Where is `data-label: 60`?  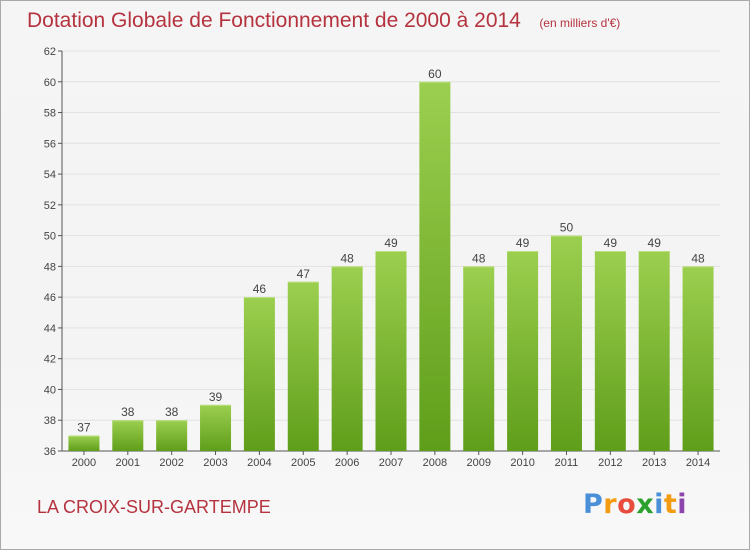
data-label: 60 is located at coordinates (435, 74).